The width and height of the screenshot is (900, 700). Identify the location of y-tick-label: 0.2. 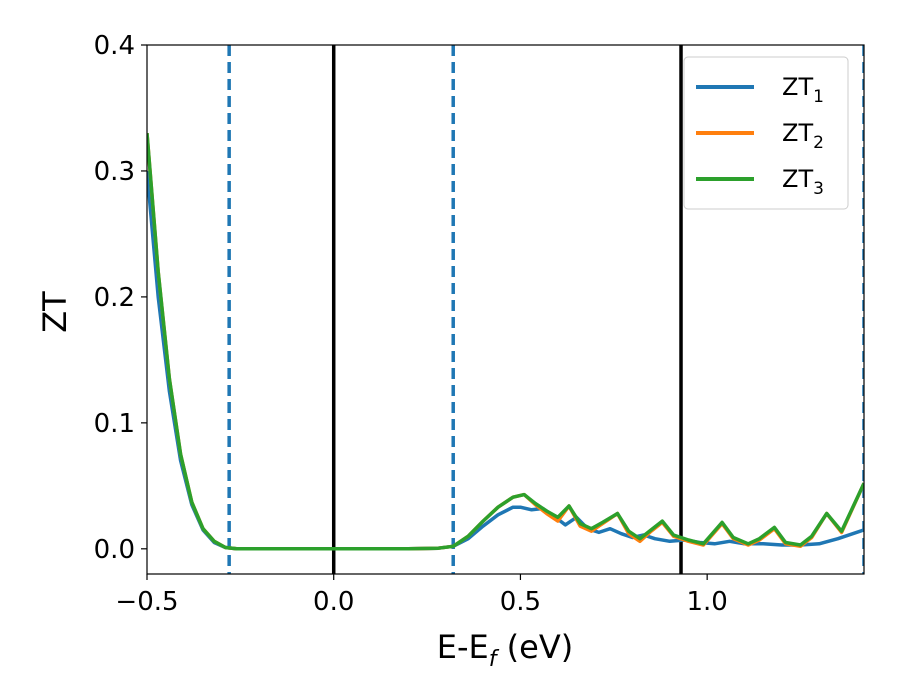
(114, 298).